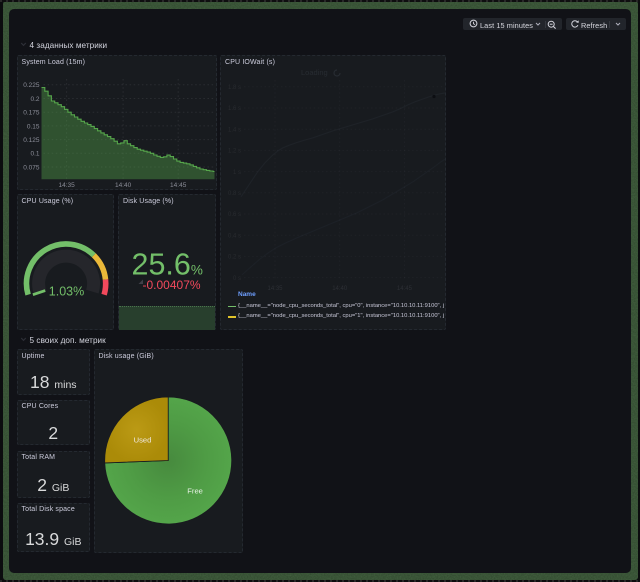  Describe the element at coordinates (31, 140) in the screenshot. I see `svg-text: 0.125` at that location.